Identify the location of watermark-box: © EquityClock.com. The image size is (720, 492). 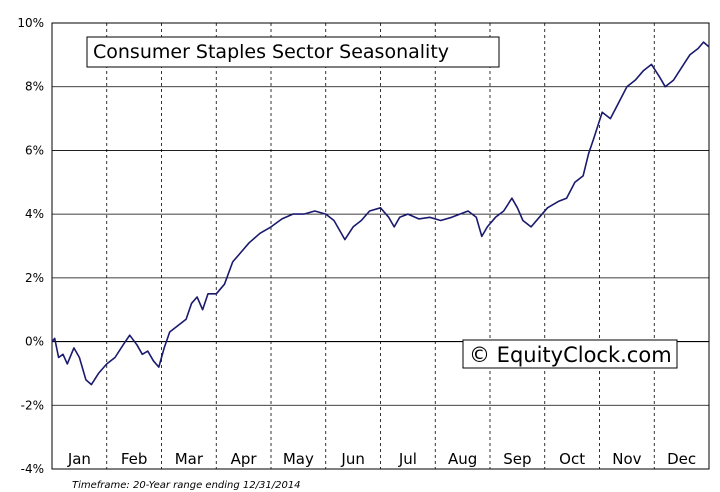
(570, 354).